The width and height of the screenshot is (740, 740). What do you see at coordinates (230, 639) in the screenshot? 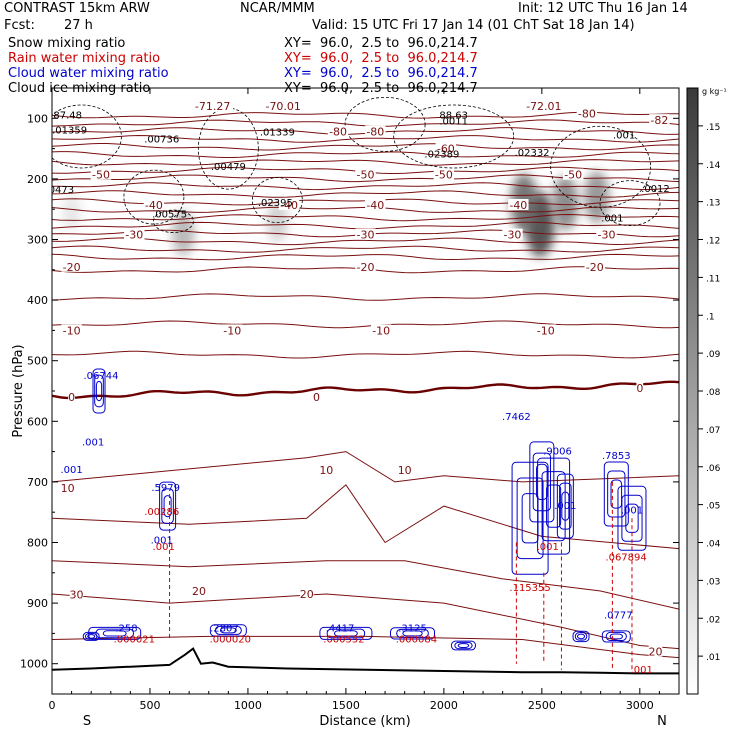
I see `maximum-label: .000020` at bounding box center [230, 639].